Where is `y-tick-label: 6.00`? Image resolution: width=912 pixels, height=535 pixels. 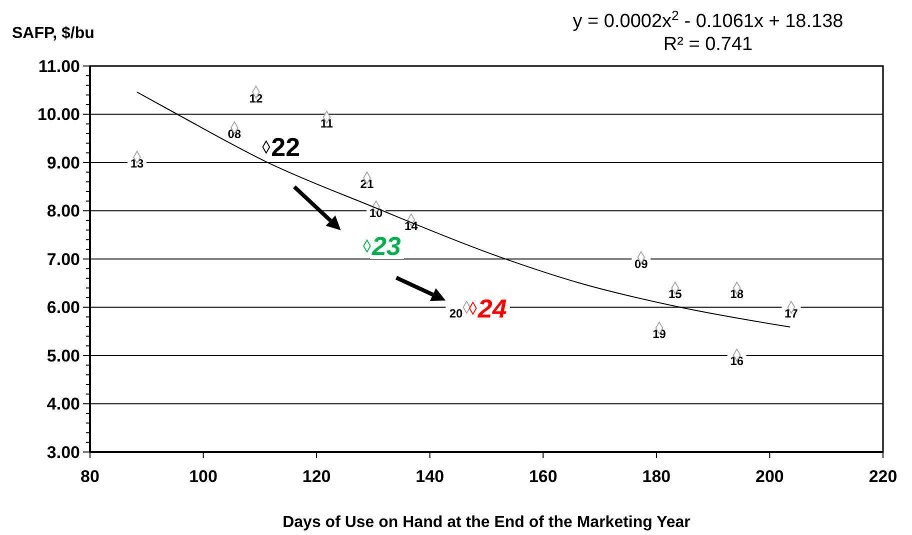
y-tick-label: 6.00 is located at coordinates (63, 308).